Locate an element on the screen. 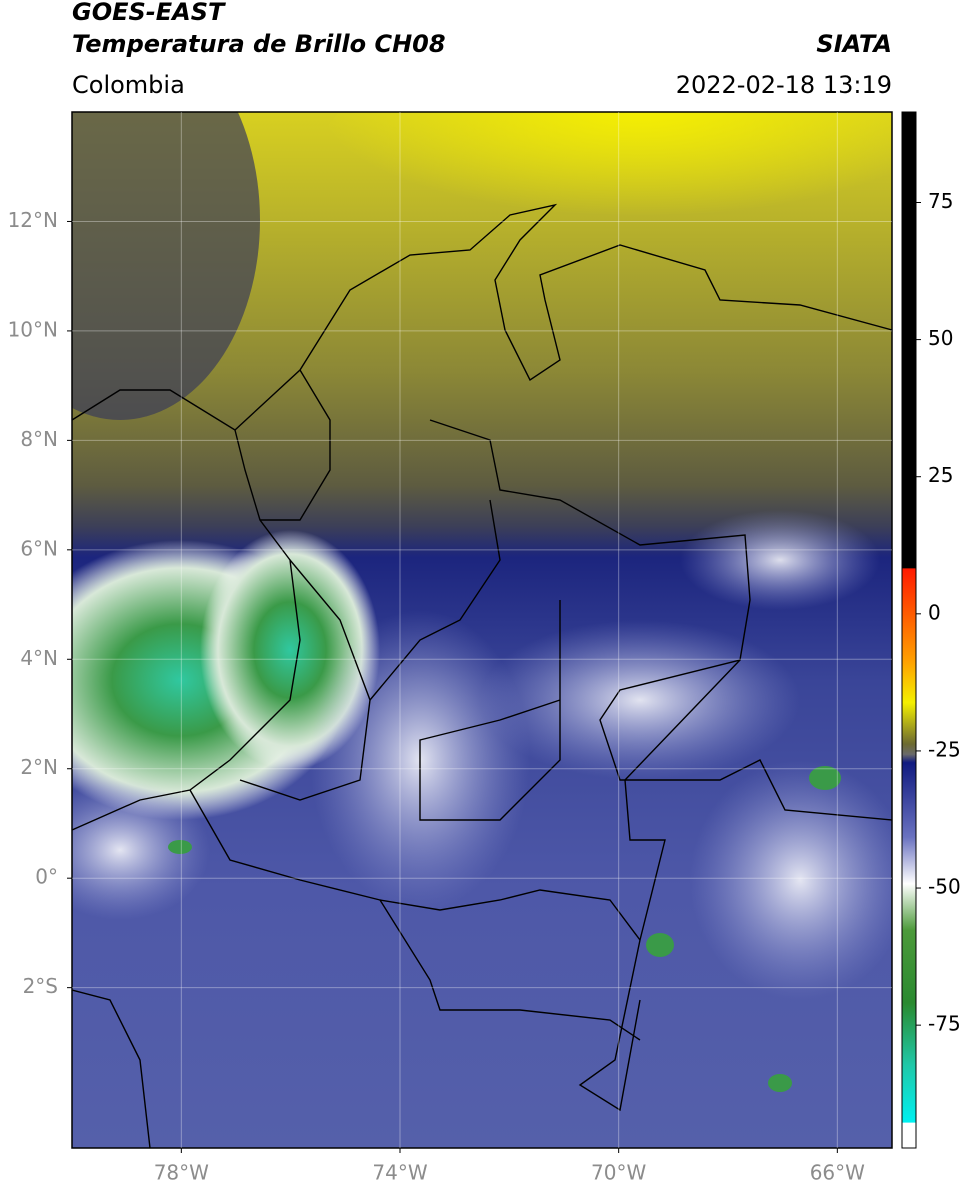  colorbar-tick-label: 25 is located at coordinates (940, 475).